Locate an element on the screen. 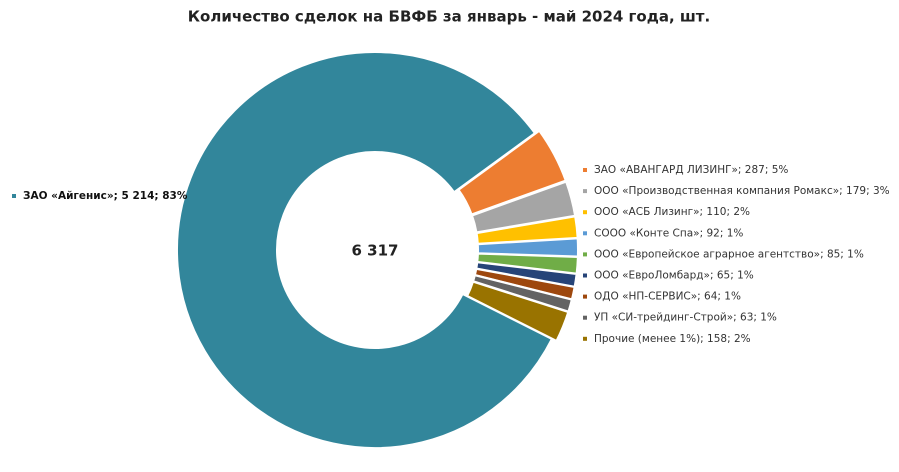  legend-label: ООО «ЕвроЛомбард»; 65; 1% is located at coordinates (674, 276).